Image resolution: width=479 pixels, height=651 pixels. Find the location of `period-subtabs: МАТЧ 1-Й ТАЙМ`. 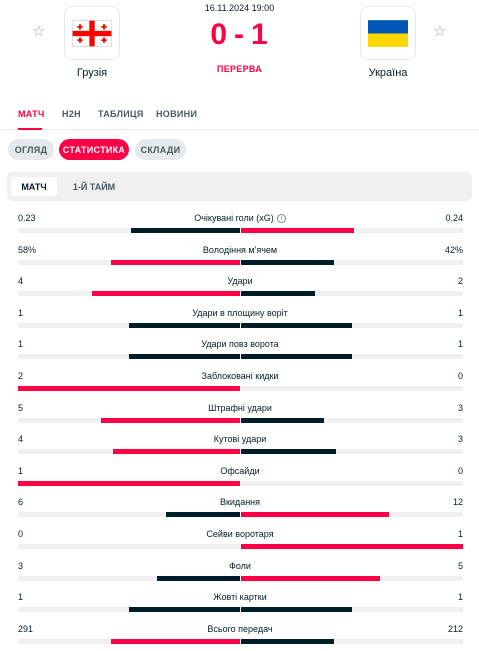

period-subtabs: МАТЧ 1-Й ТАЙМ is located at coordinates (239, 186).